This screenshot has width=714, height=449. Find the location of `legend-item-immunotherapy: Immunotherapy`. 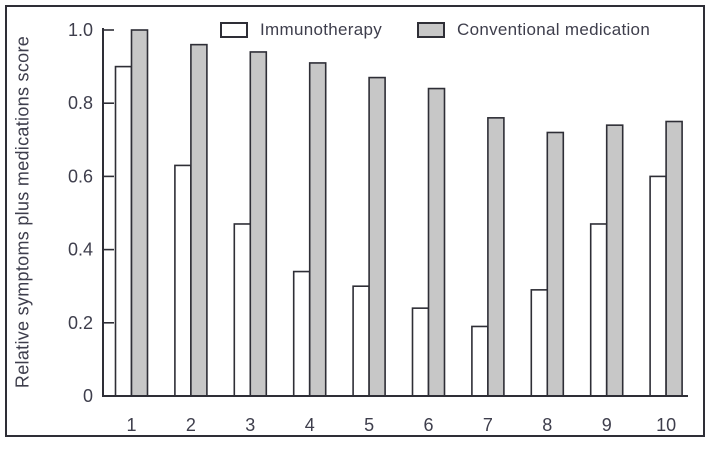

legend-item-immunotherapy: Immunotherapy is located at coordinates (301, 30).